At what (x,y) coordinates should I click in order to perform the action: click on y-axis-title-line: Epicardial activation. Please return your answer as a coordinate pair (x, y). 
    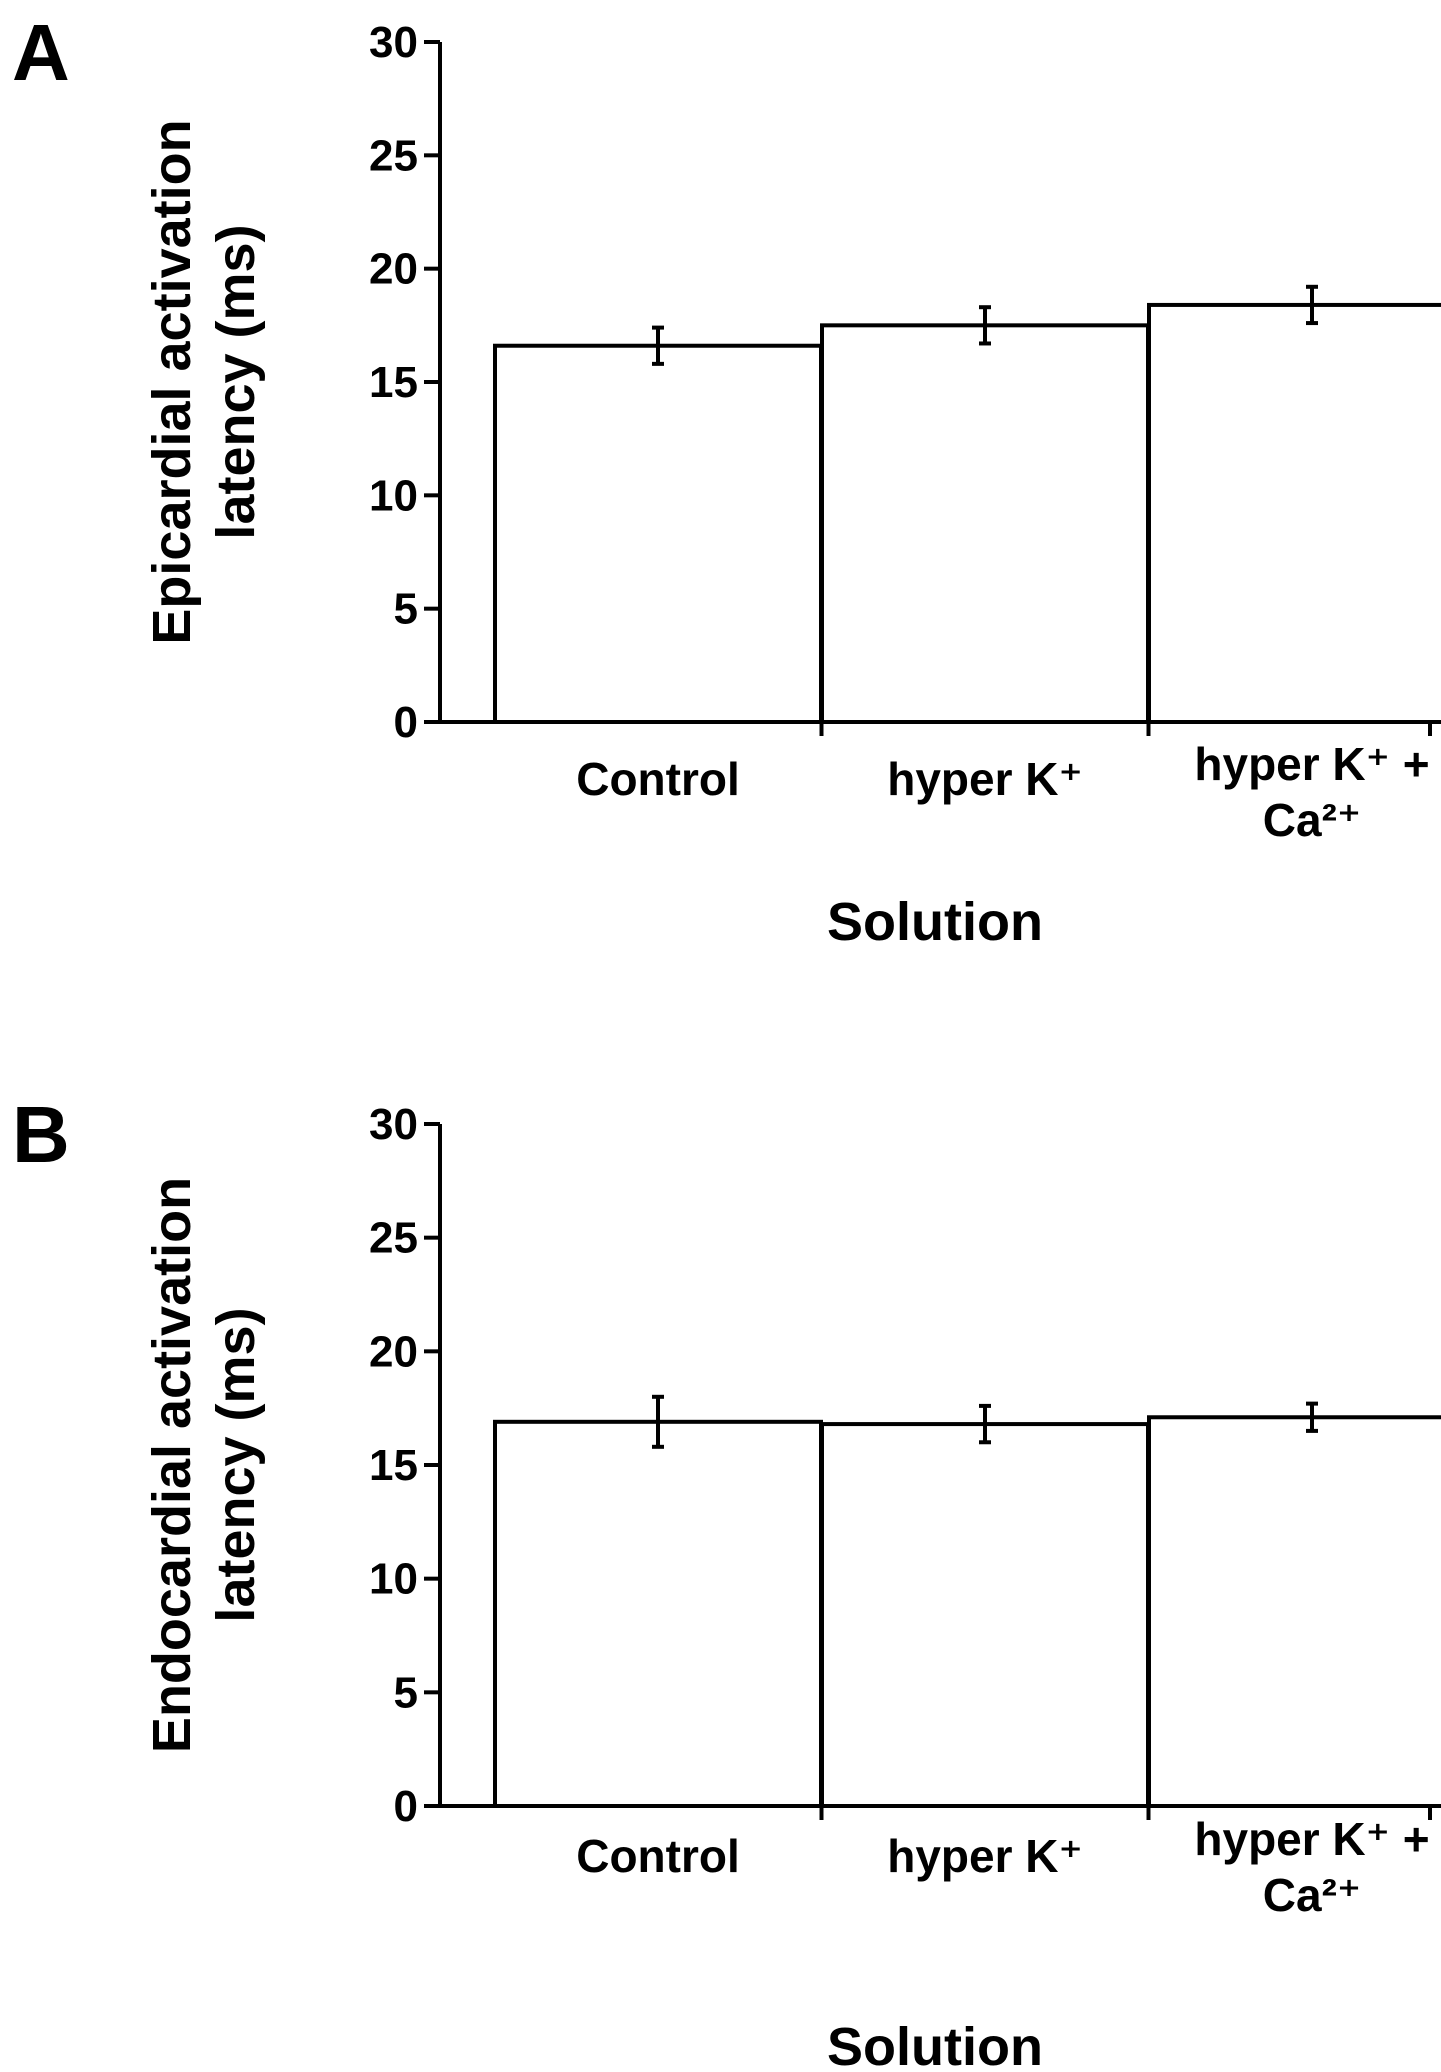
    Looking at the image, I should click on (172, 381).